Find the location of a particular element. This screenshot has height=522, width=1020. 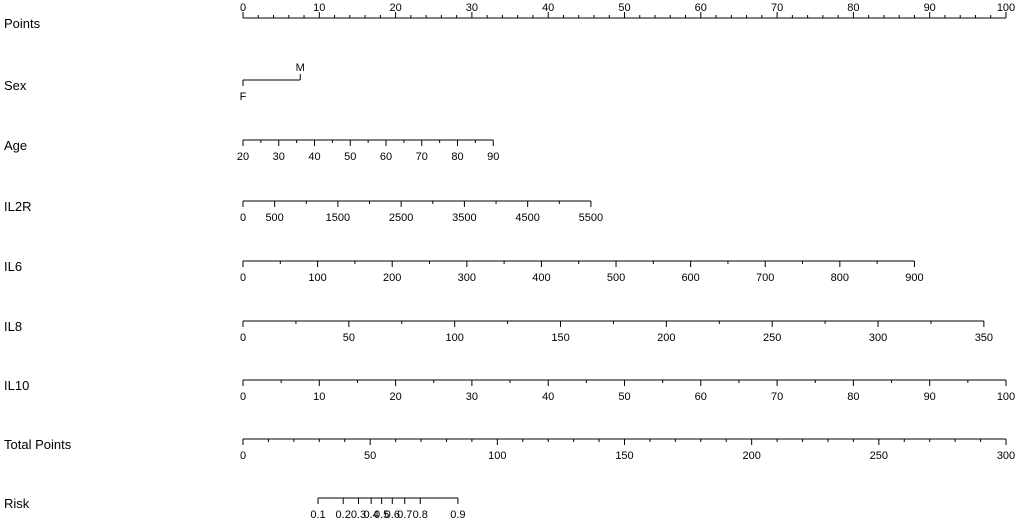

age-tick-label-60: 60 is located at coordinates (386, 157).